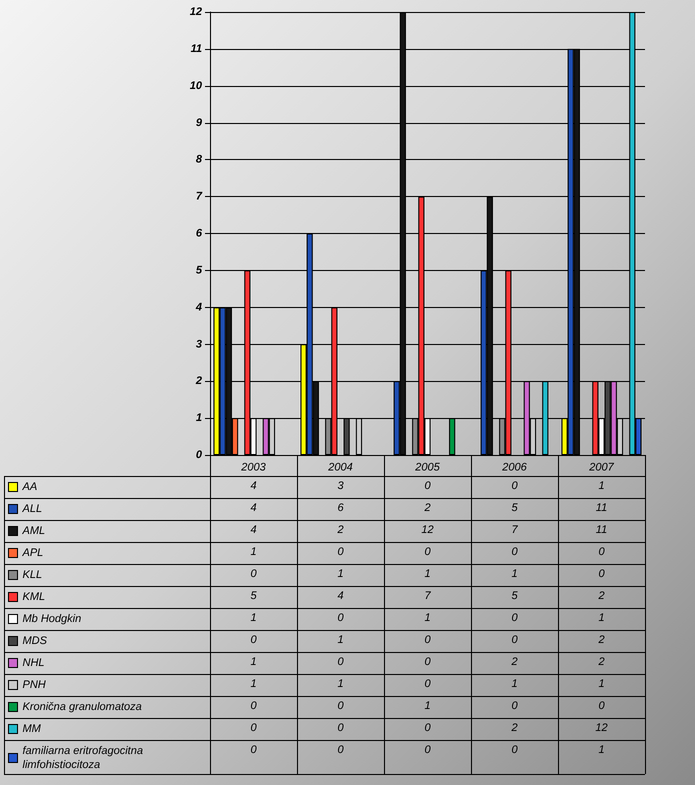  Describe the element at coordinates (198, 307) in the screenshot. I see `y-tick-label: 4` at that location.